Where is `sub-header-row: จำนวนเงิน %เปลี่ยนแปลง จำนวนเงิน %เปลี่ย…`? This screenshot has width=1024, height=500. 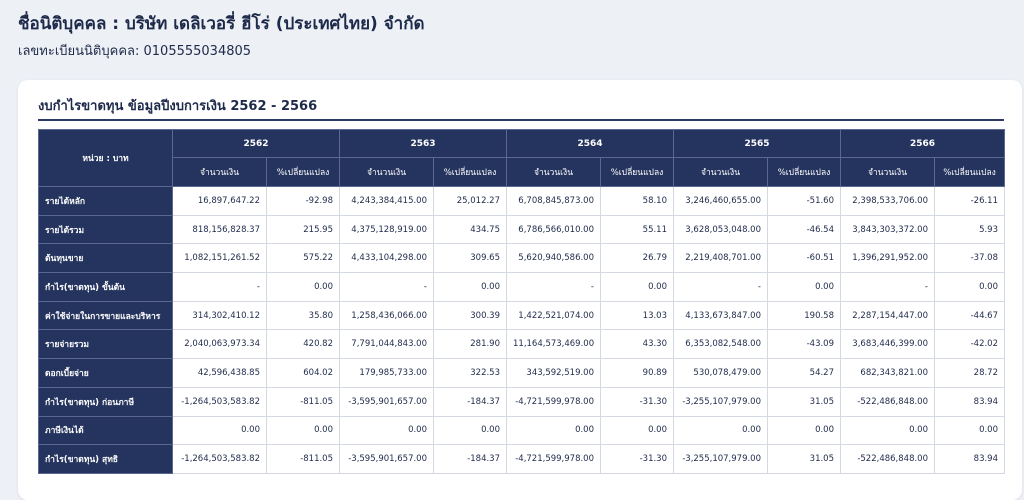
sub-header-row: จำนวนเงิน %เปลี่ยนแปลง จำนวนเงิน %เปลี่ย… is located at coordinates (522, 172).